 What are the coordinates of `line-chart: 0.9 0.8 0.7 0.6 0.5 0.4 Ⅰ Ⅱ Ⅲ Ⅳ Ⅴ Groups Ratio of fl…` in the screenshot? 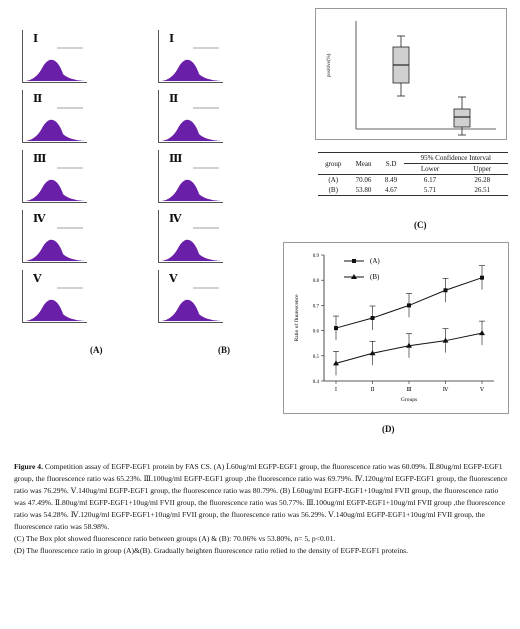 It's located at (393, 328).